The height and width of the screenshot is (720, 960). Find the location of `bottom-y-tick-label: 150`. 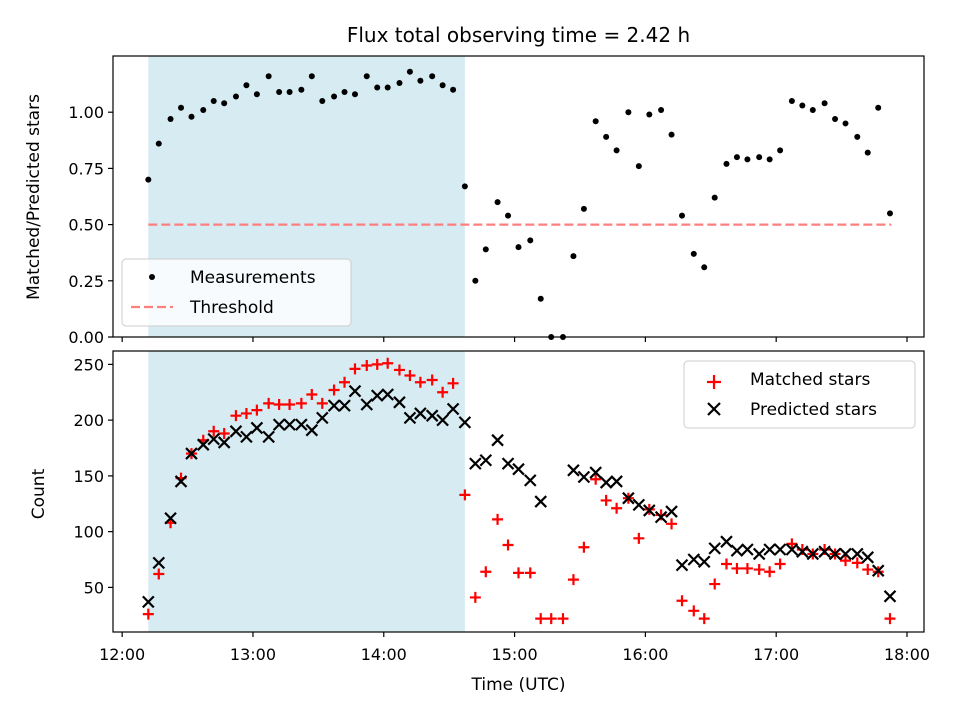

bottom-y-tick-label: 150 is located at coordinates (88, 476).